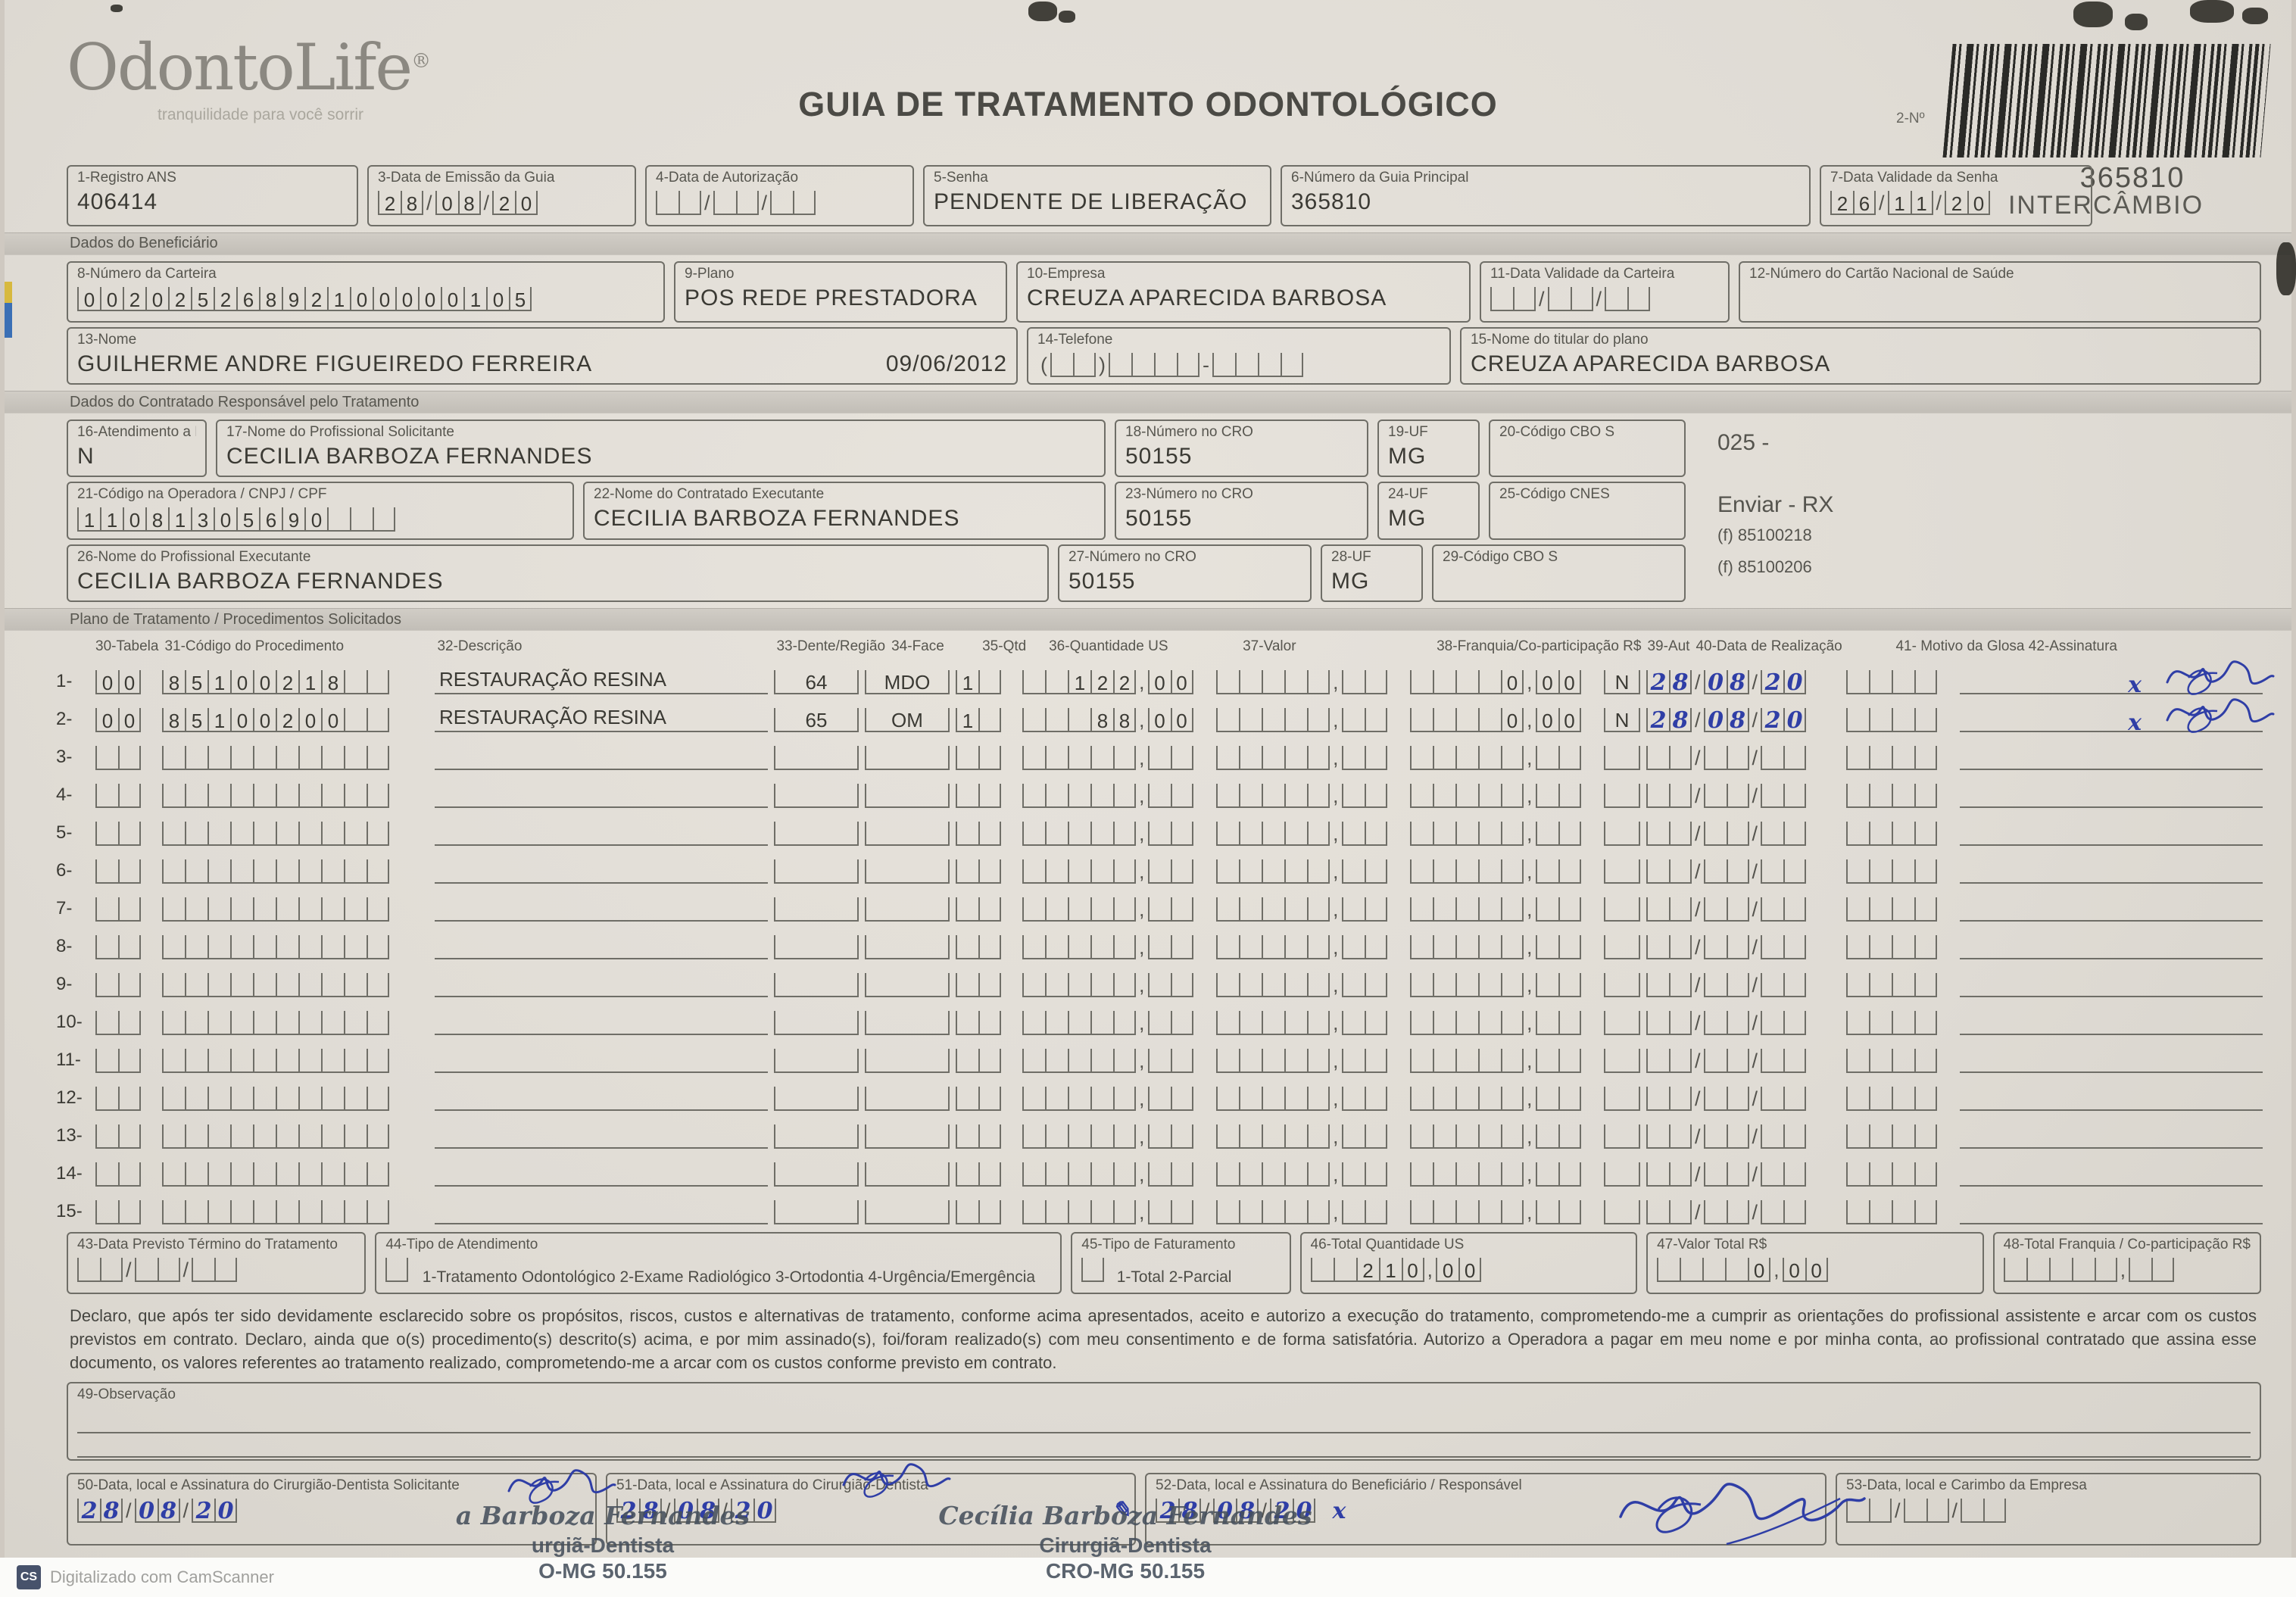 The height and width of the screenshot is (1597, 2296). I want to click on cell-tabela, so click(126, 1137).